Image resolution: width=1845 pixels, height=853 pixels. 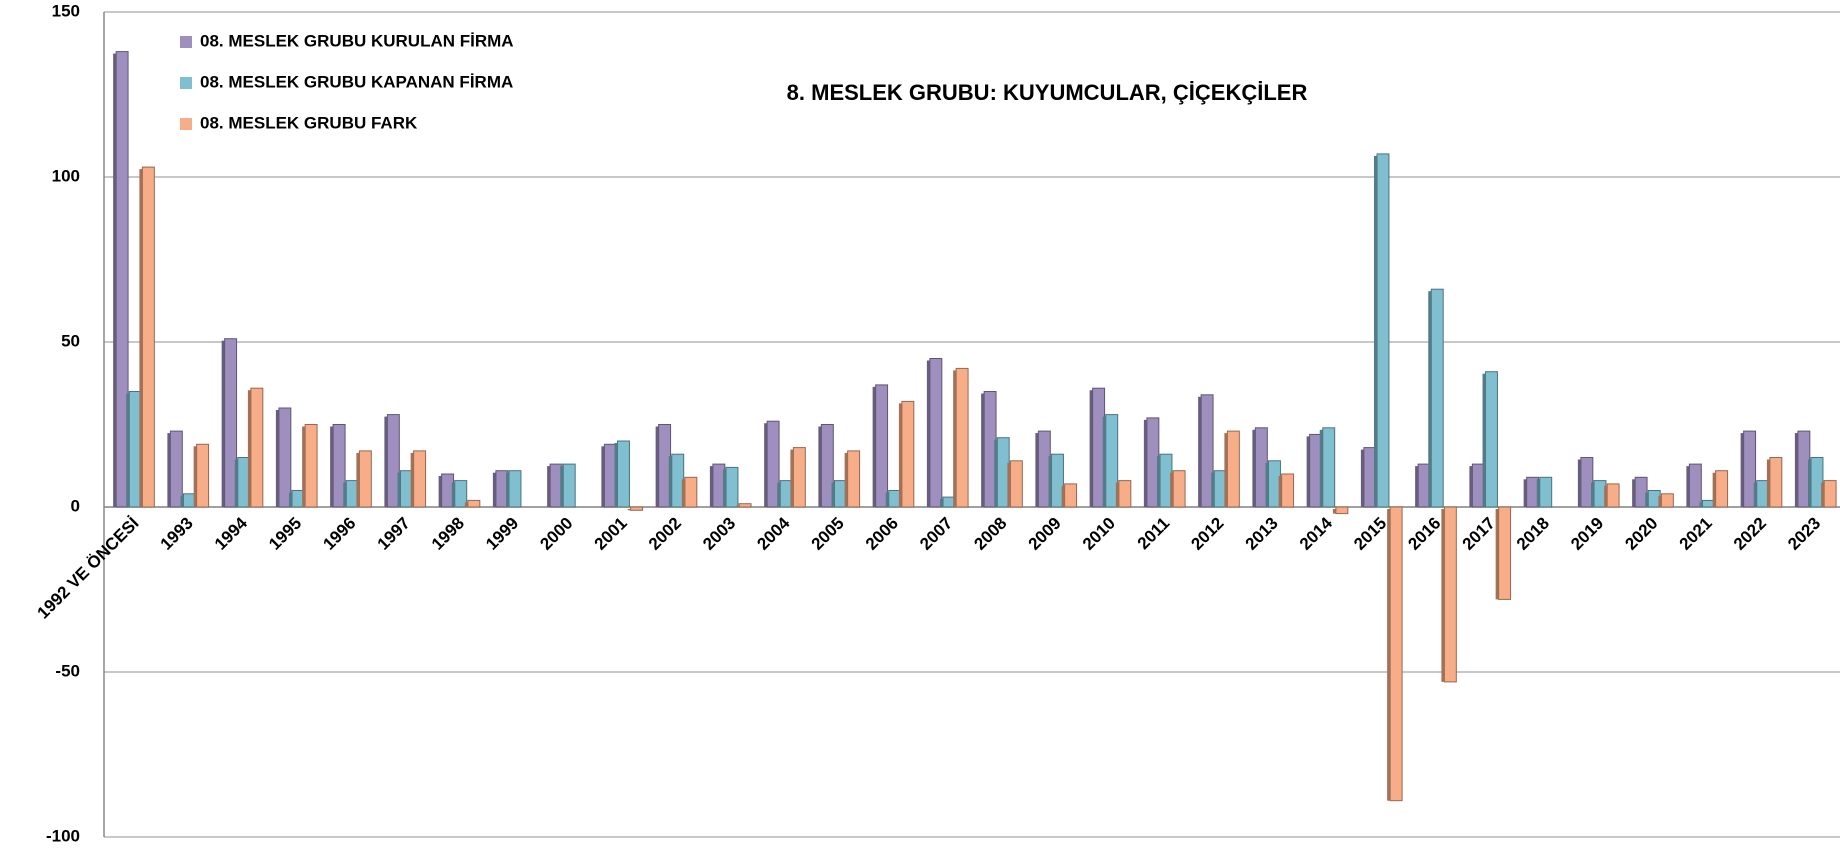 What do you see at coordinates (773, 533) in the screenshot?
I see `x-tick-label: 2004` at bounding box center [773, 533].